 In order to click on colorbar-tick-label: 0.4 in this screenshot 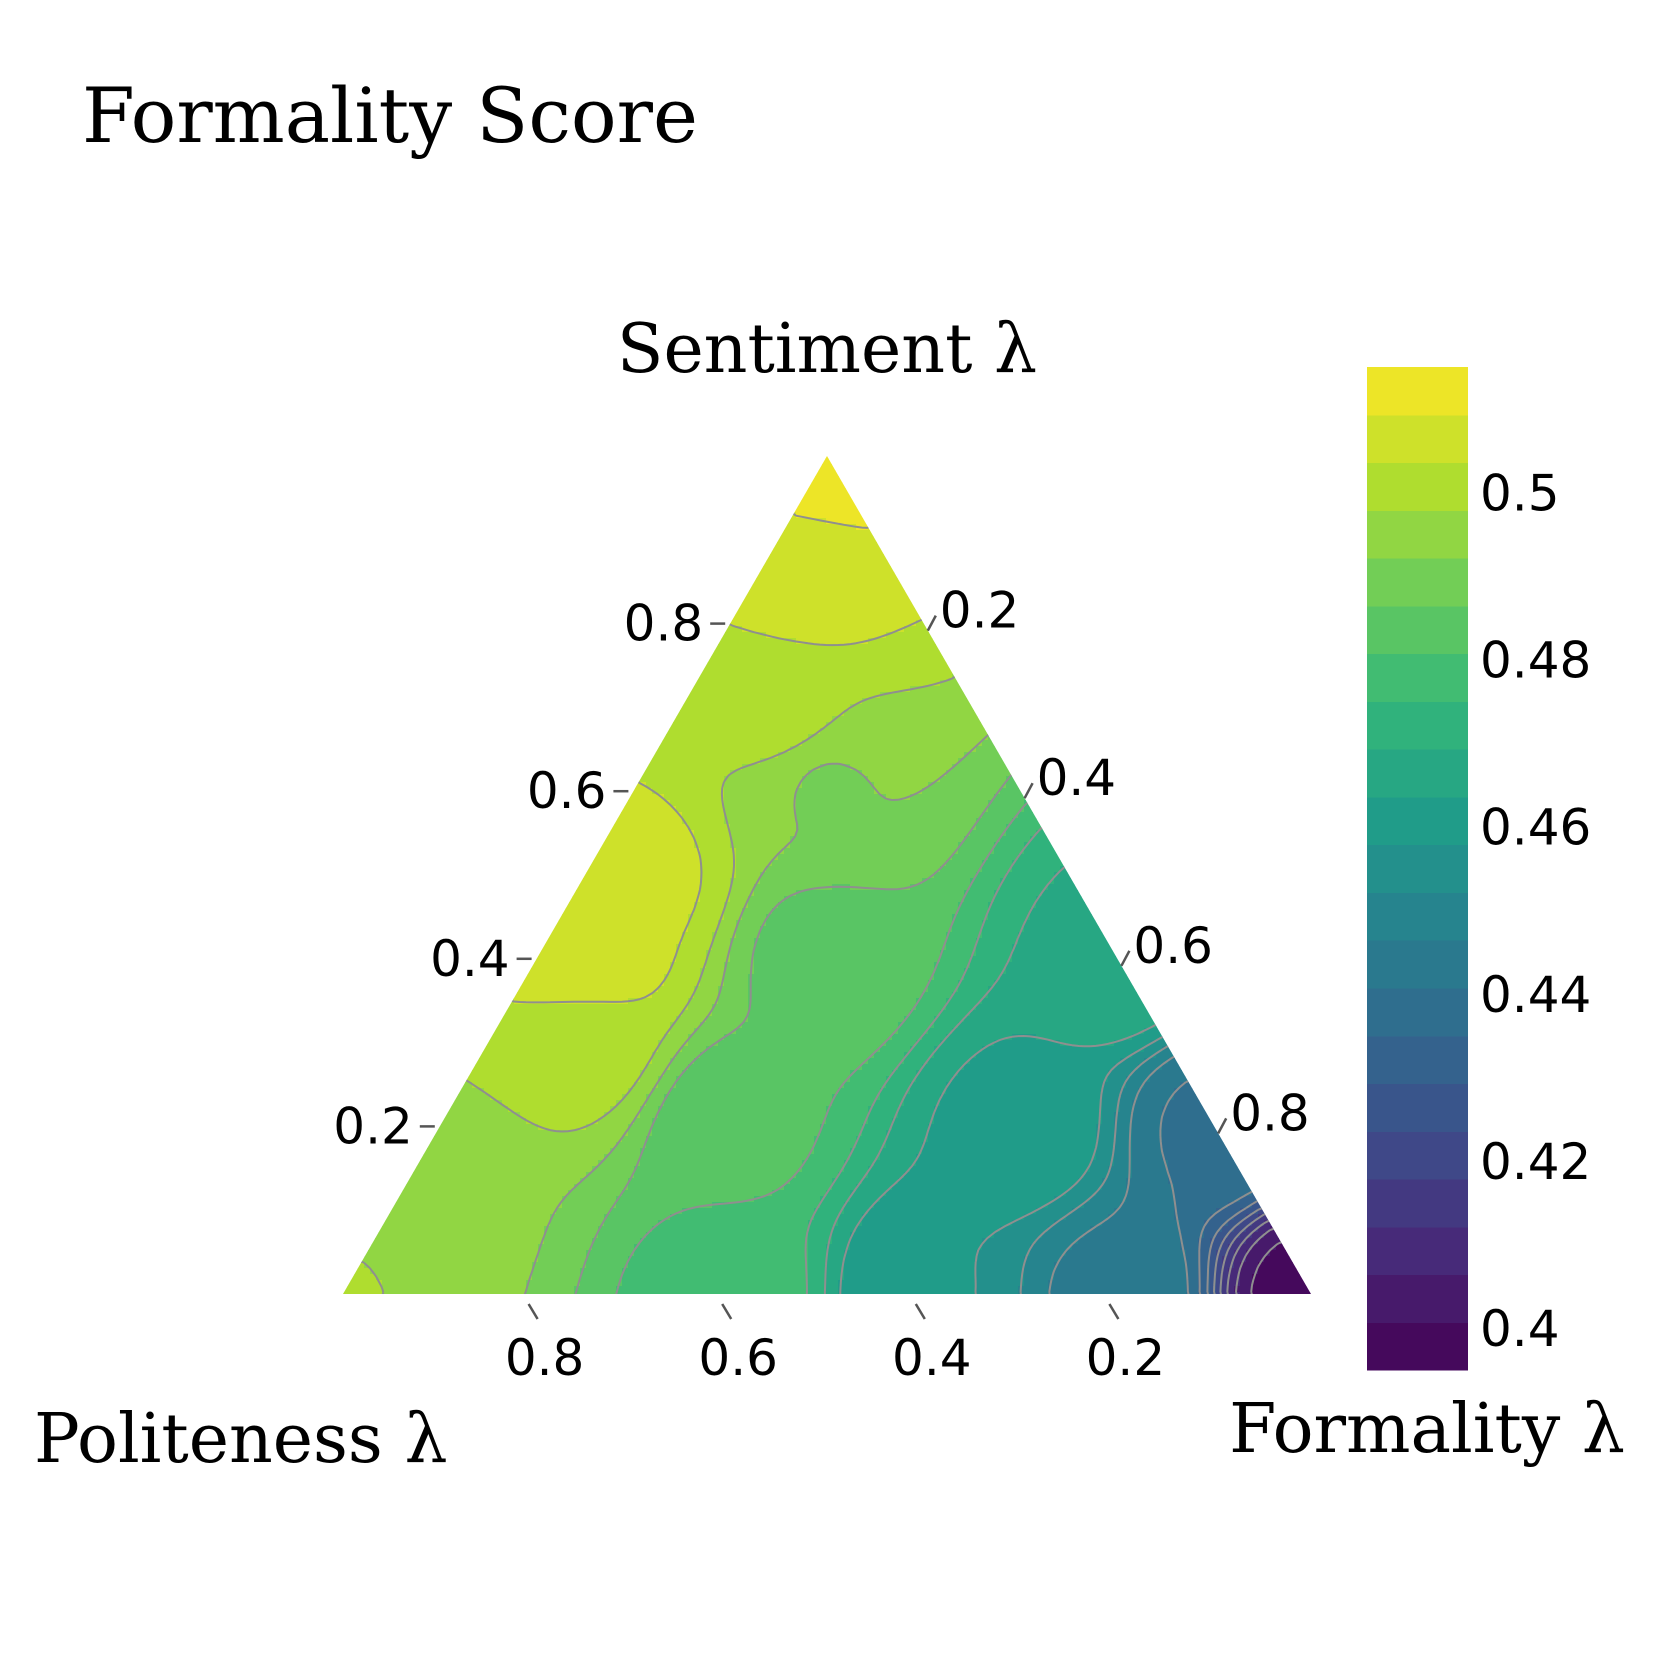, I will do `click(1520, 1329)`.